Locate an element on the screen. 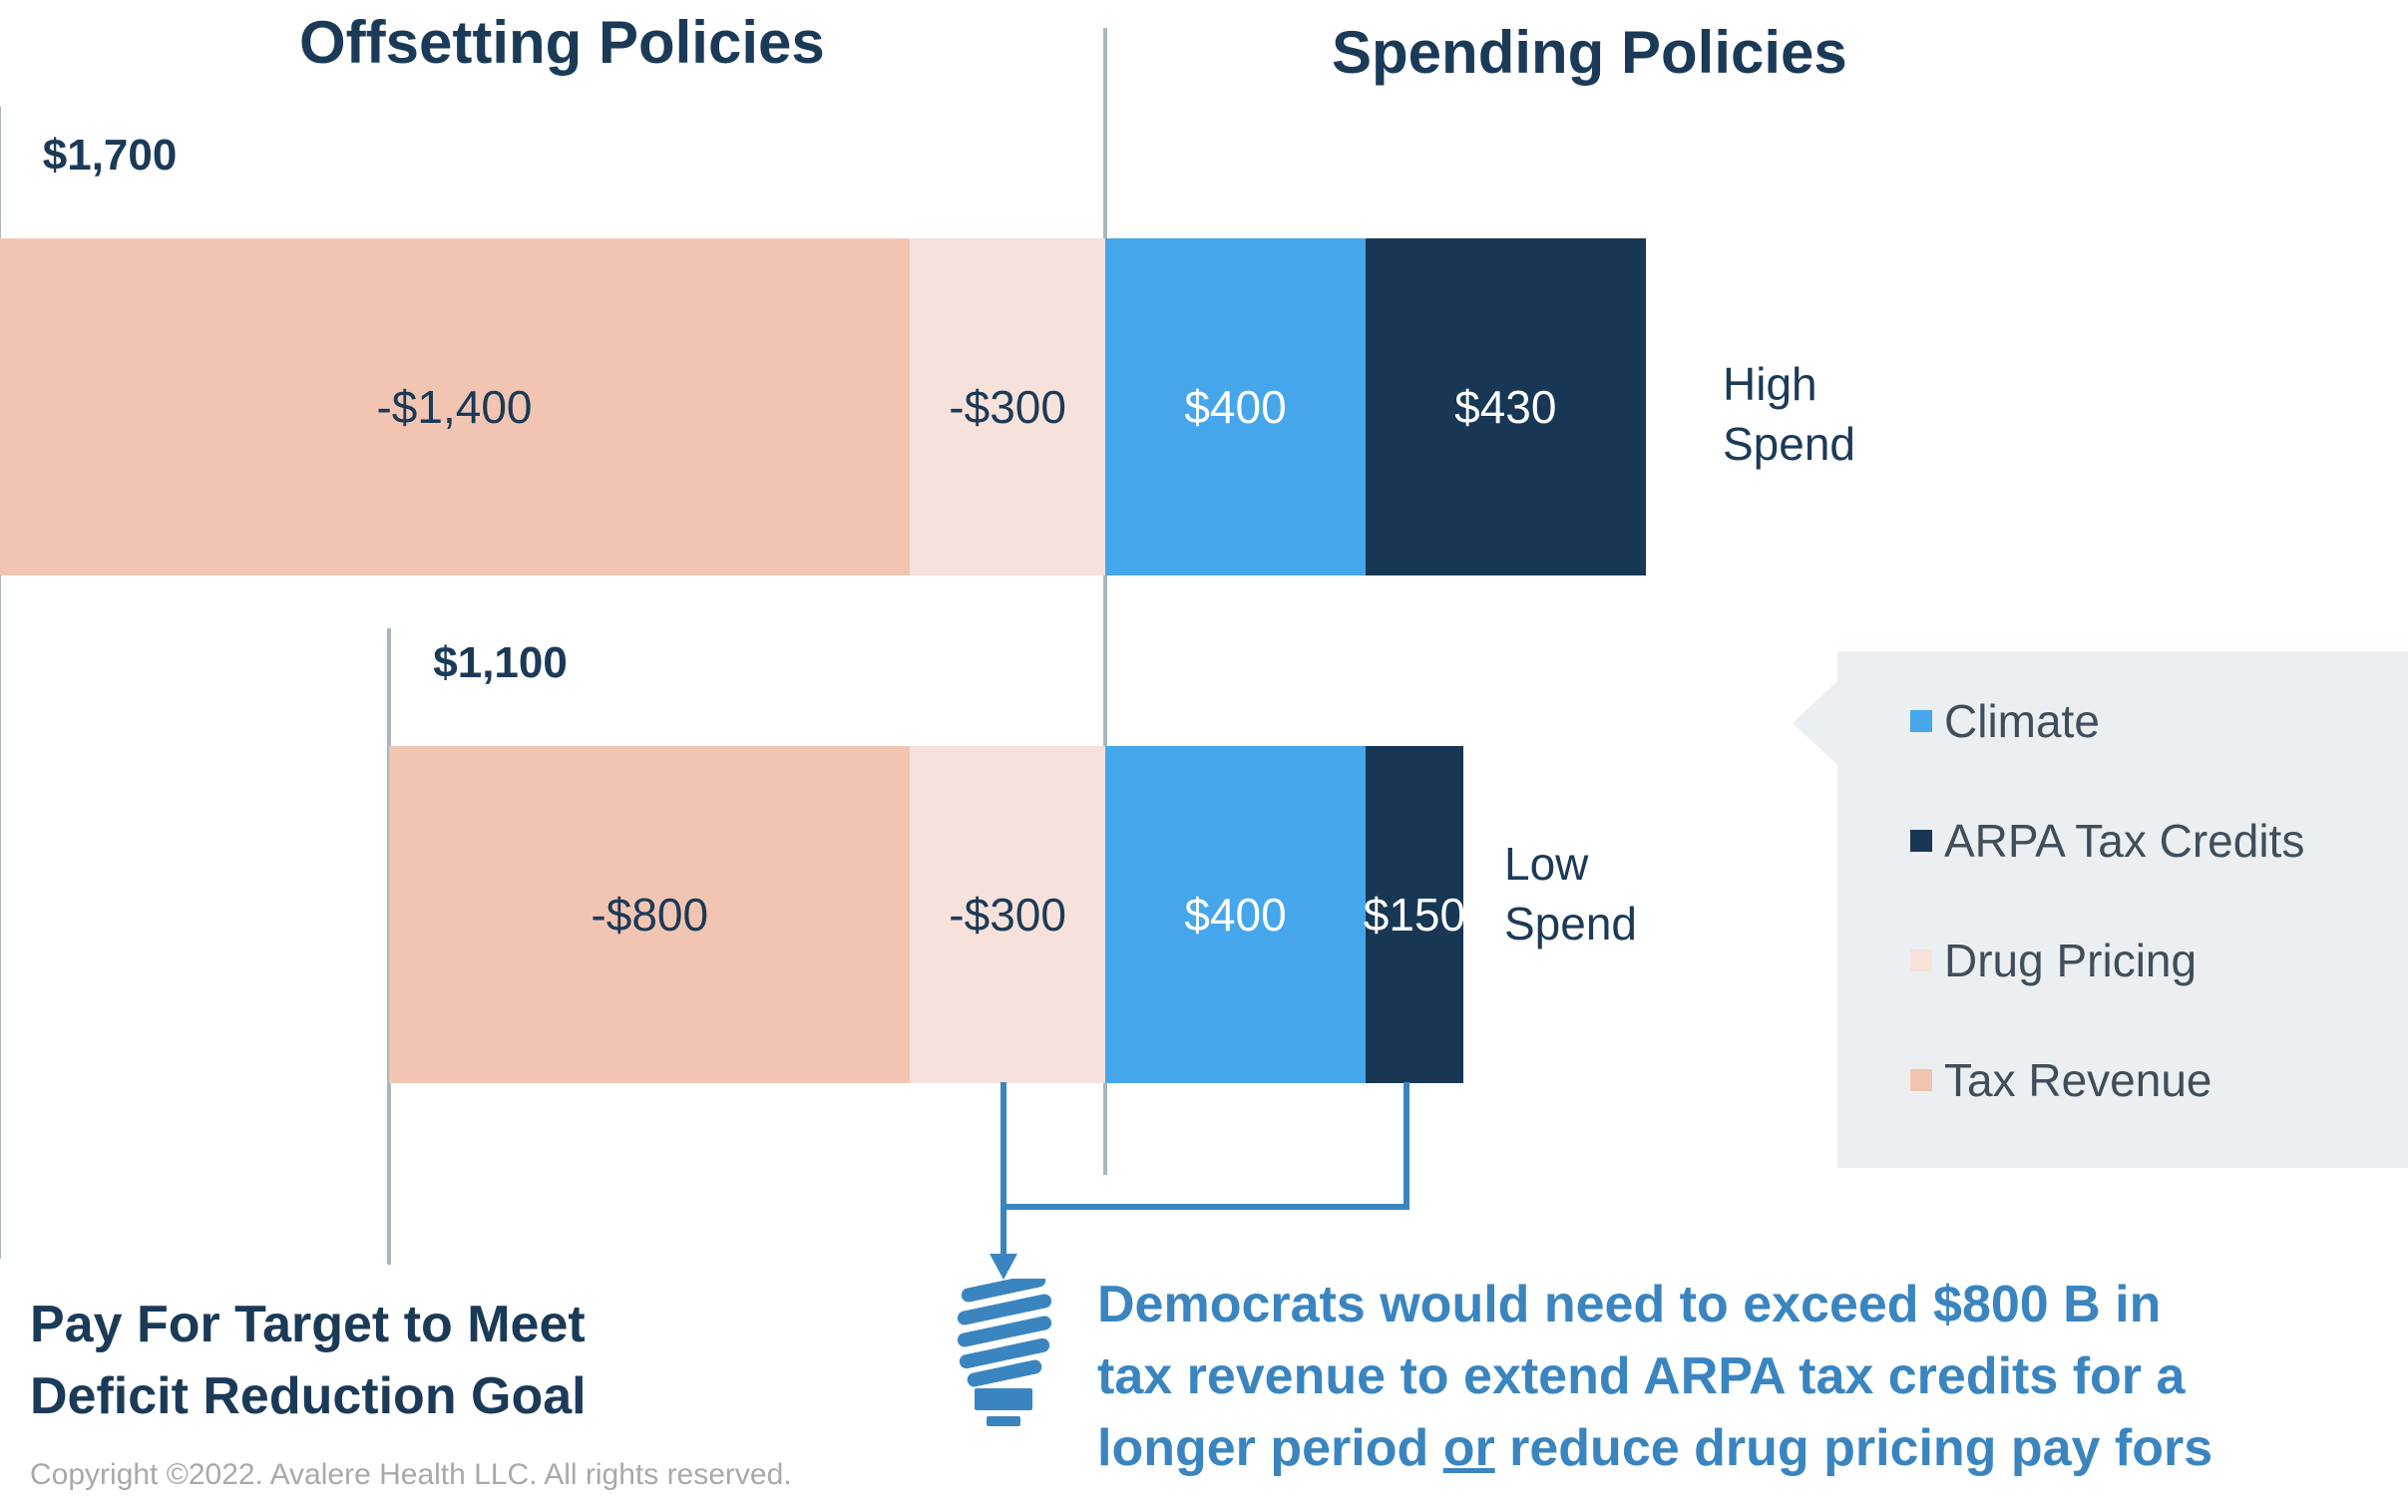 The image size is (2408, 1512). row-label-low-spend: Low Spend is located at coordinates (1571, 893).